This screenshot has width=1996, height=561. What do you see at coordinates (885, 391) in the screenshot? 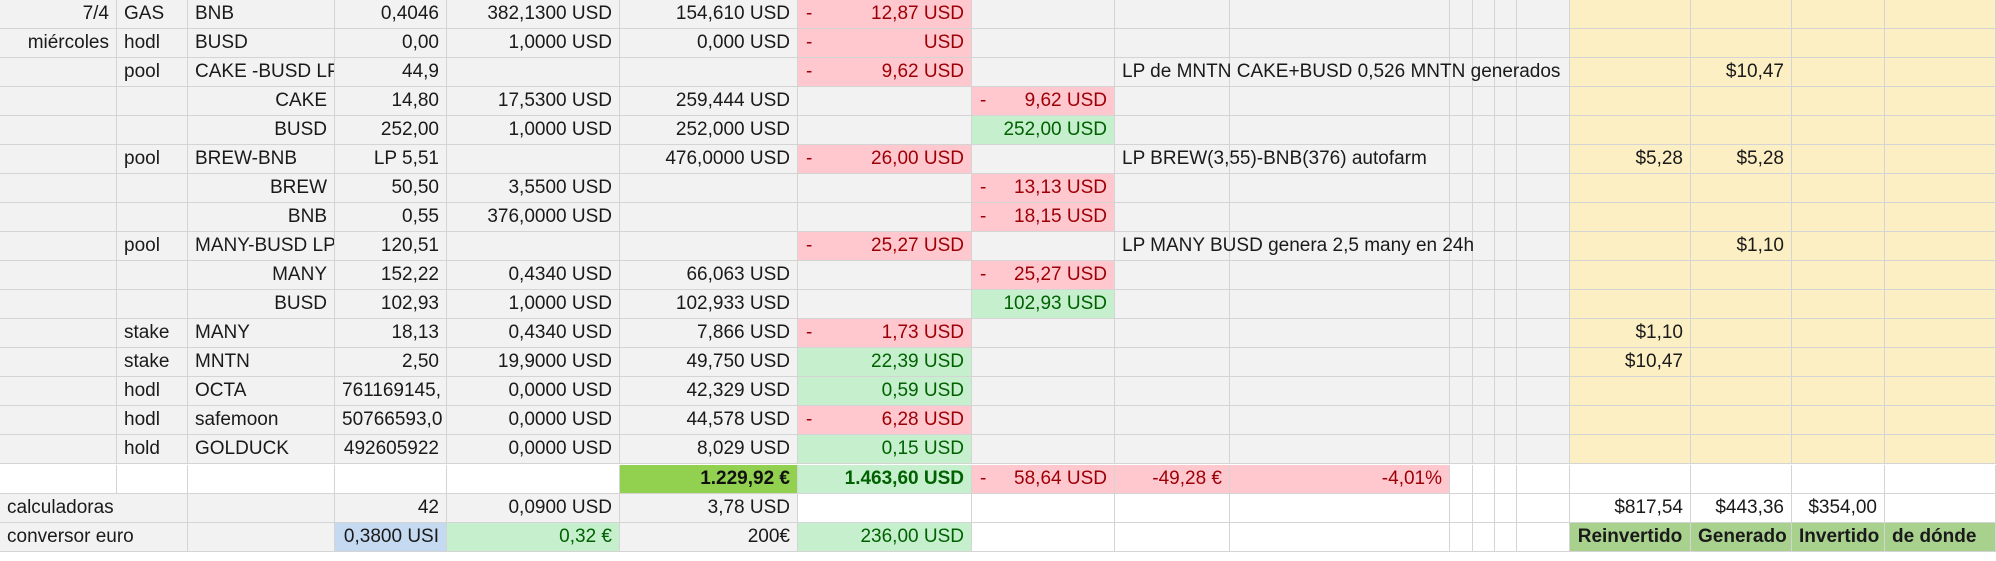
I see `change-cell: 0,59 USD` at bounding box center [885, 391].